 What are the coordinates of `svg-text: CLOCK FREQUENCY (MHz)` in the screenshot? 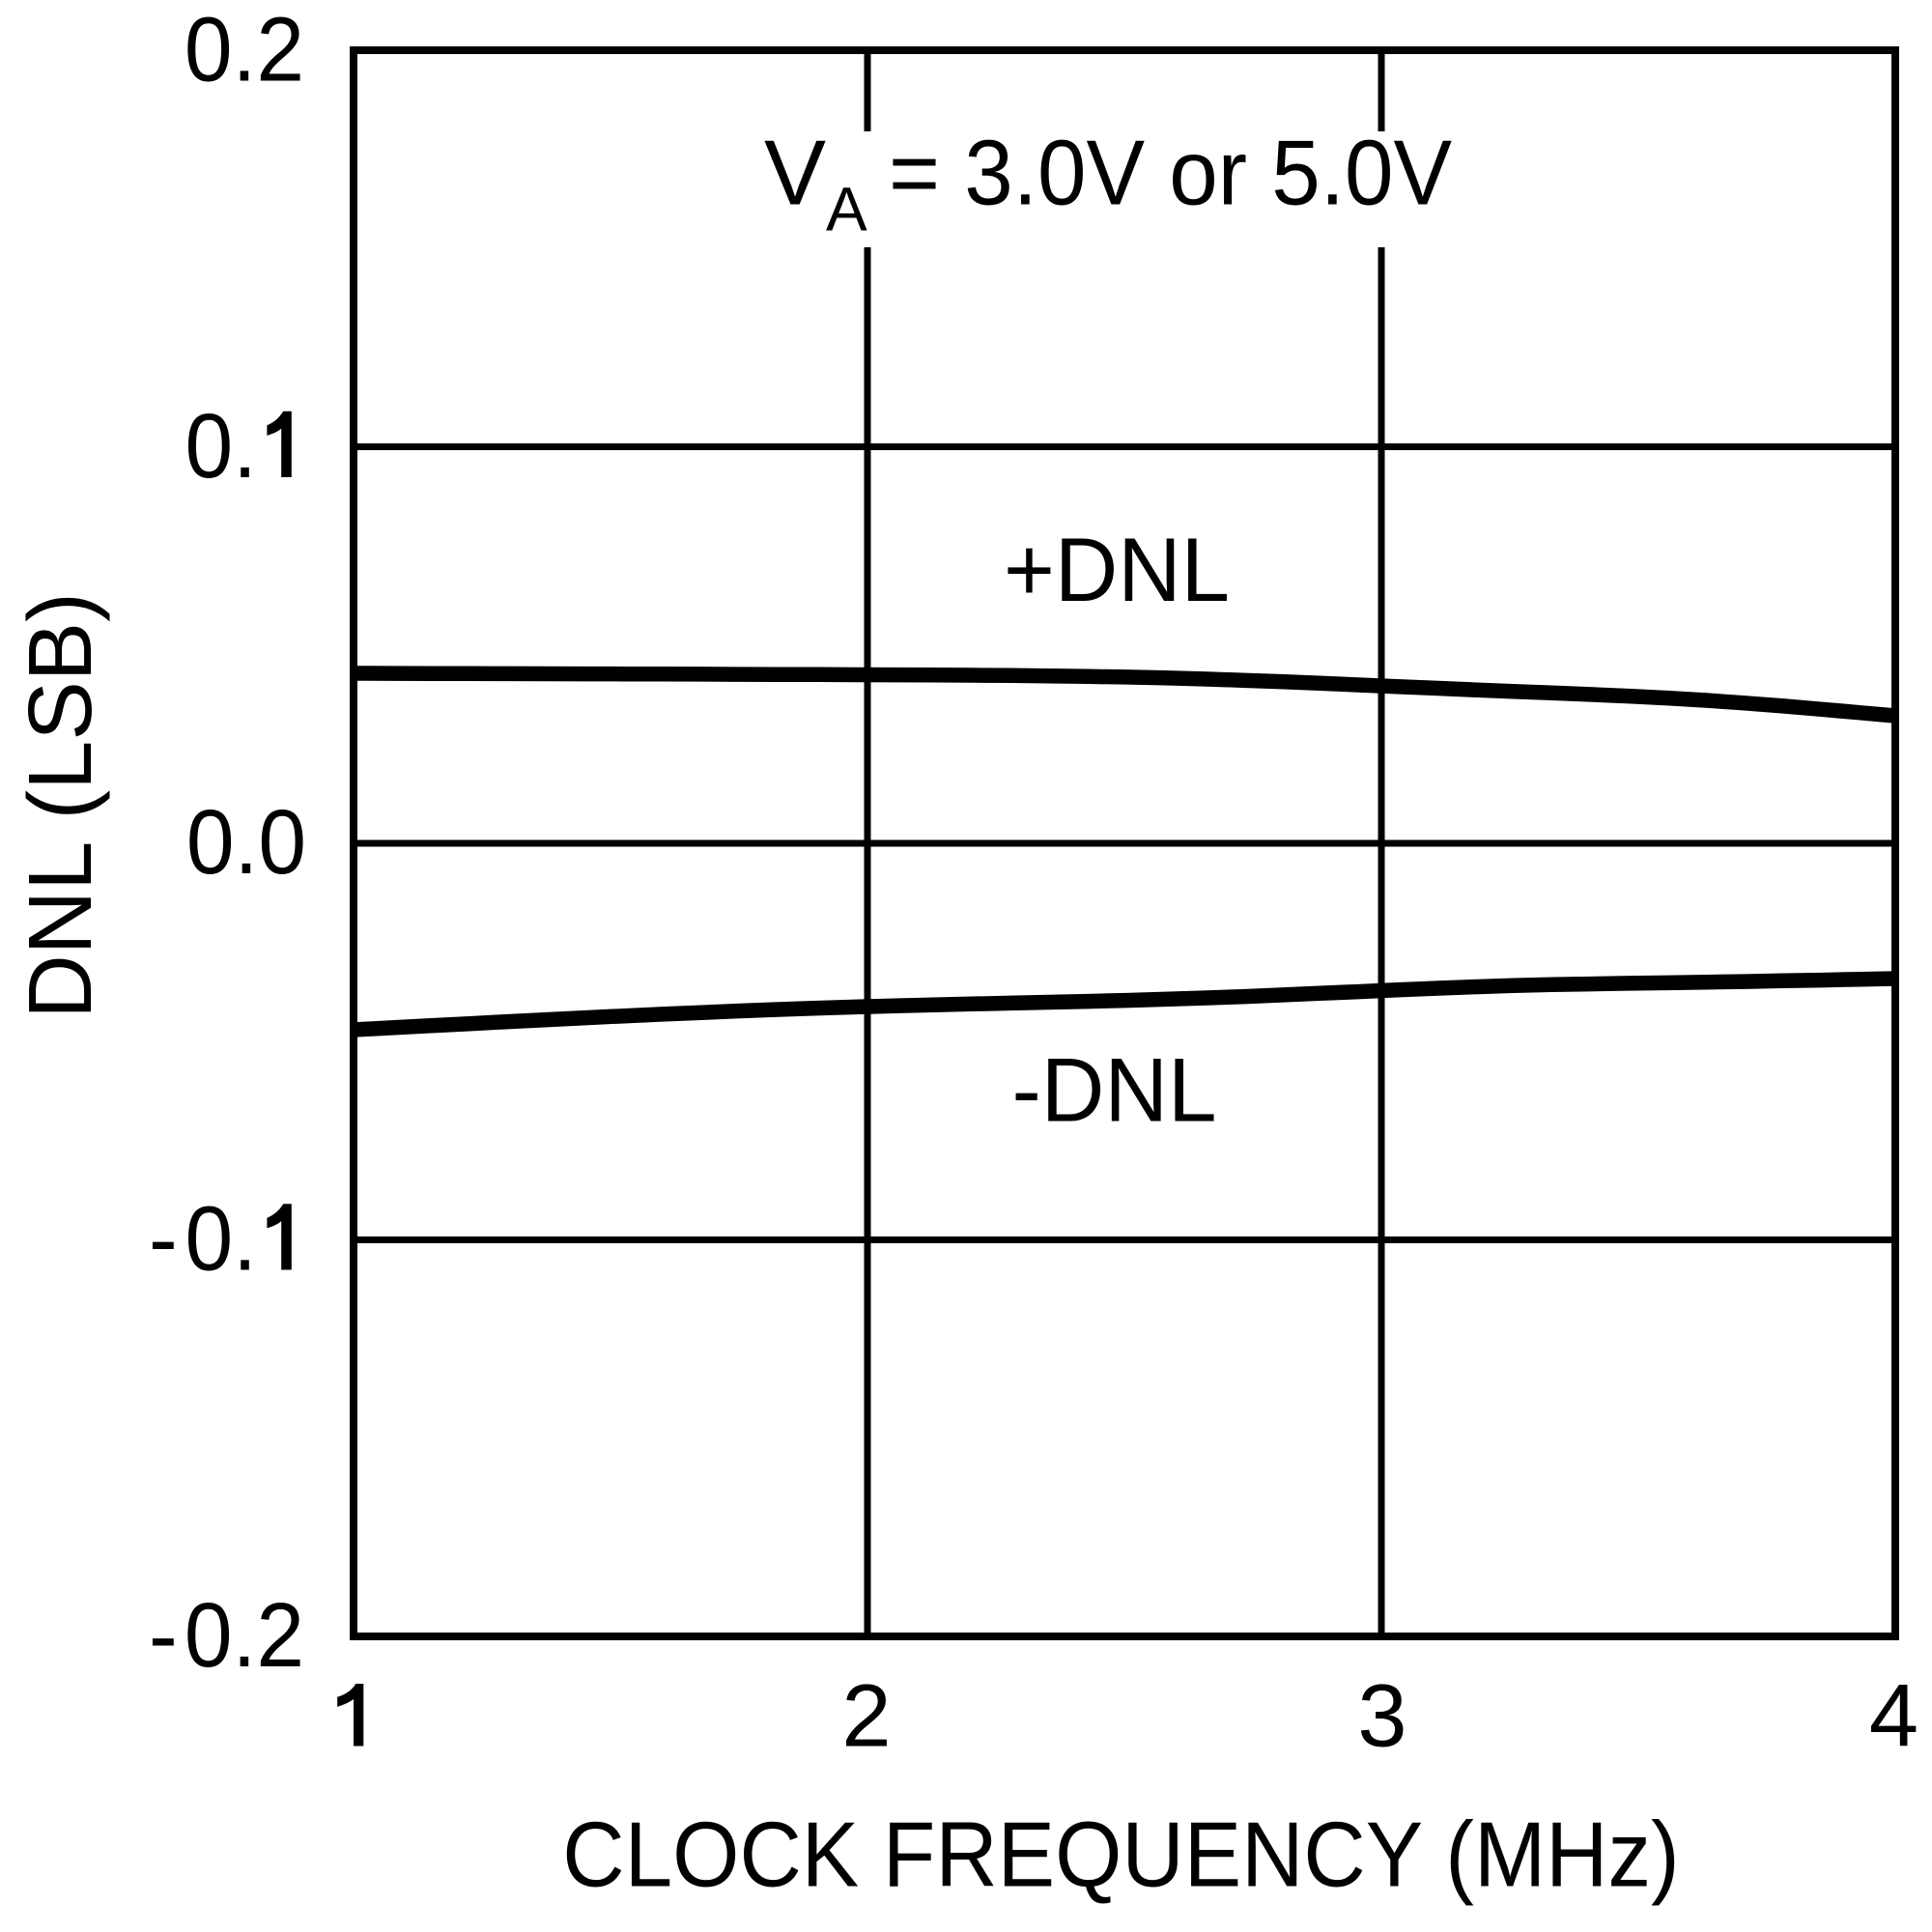 It's located at (1120, 1854).